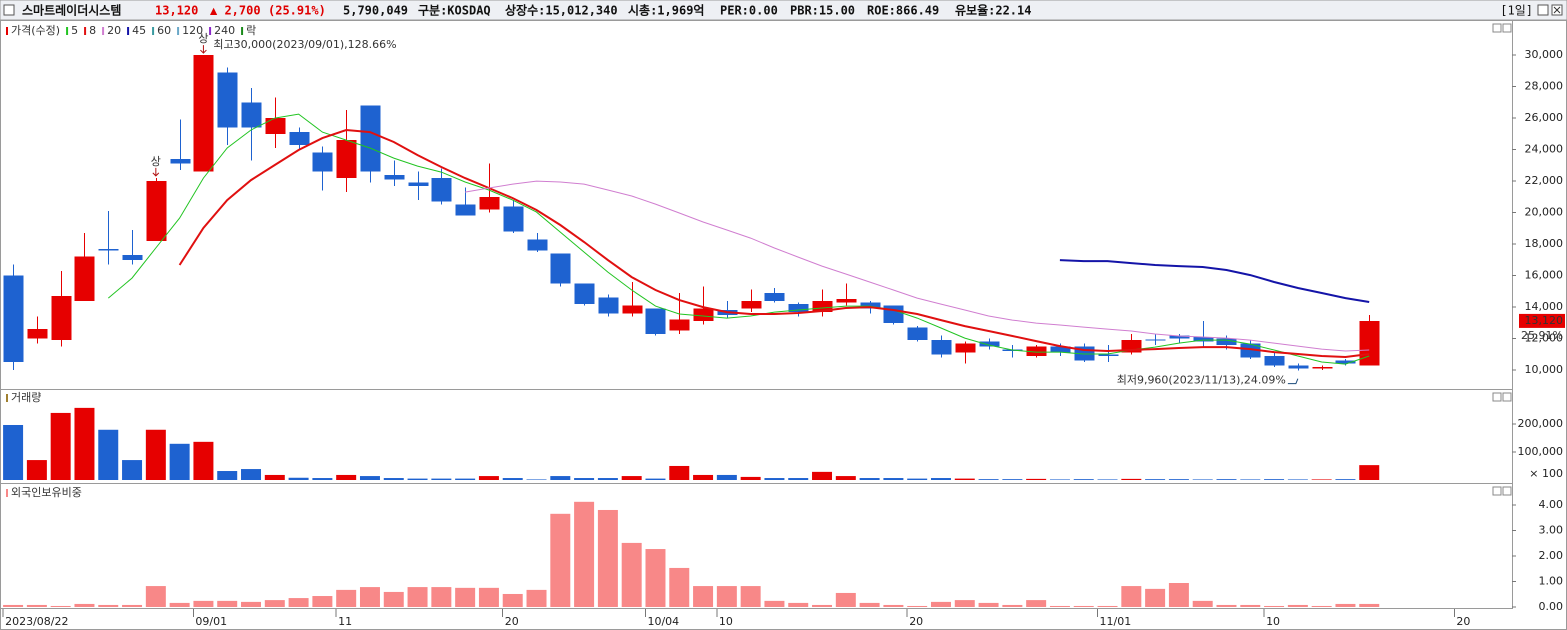 This screenshot has height=630, width=1567. Describe the element at coordinates (9, 10) in the screenshot. I see `checkbox` at that location.